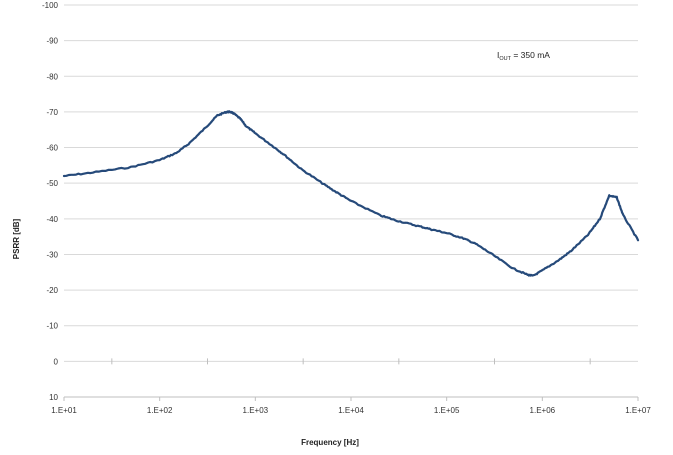 The width and height of the screenshot is (673, 455). Describe the element at coordinates (52, 112) in the screenshot. I see `y-tick-label: -70` at that location.